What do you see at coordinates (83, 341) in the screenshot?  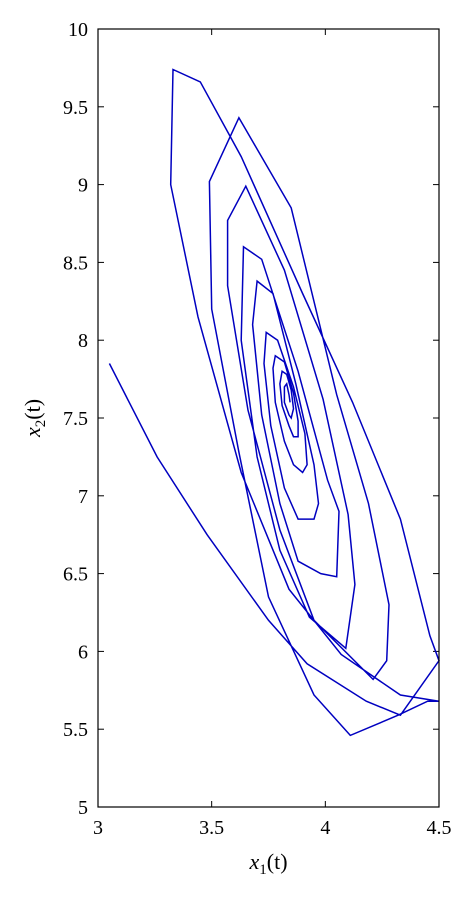 I see `y-tick-label: 8` at bounding box center [83, 341].